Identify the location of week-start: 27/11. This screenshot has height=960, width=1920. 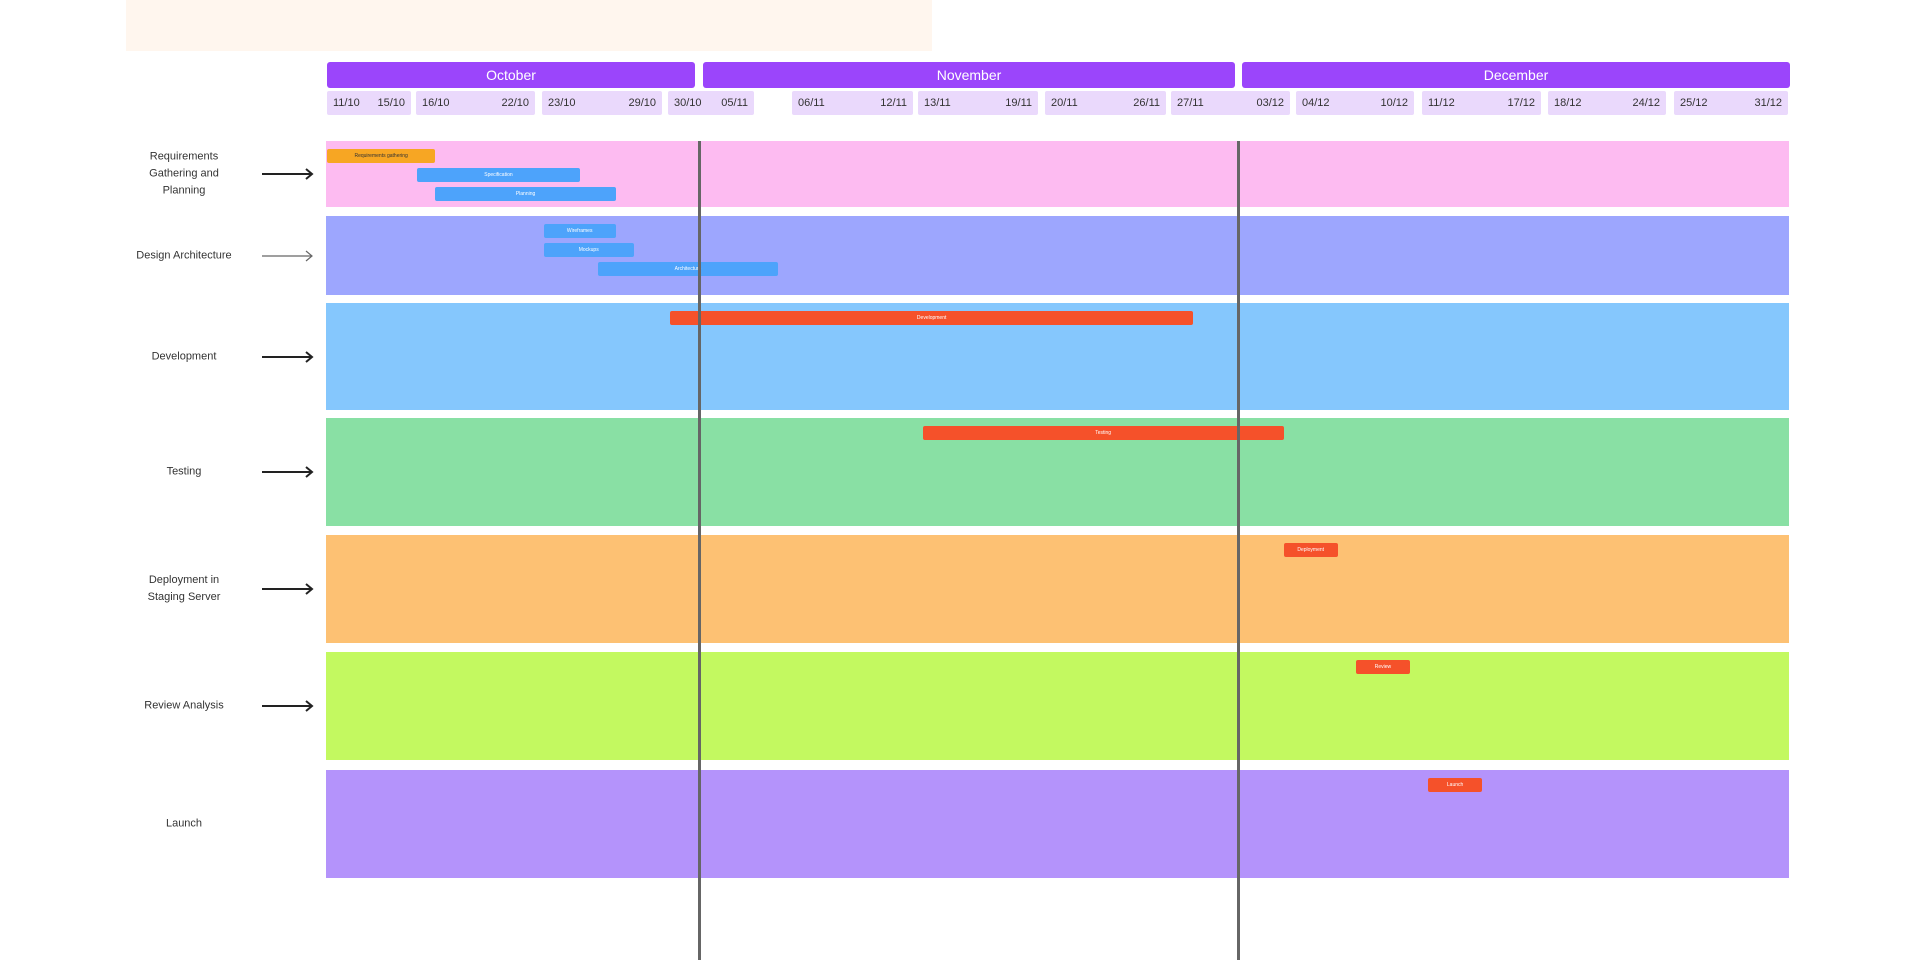
(1190, 103).